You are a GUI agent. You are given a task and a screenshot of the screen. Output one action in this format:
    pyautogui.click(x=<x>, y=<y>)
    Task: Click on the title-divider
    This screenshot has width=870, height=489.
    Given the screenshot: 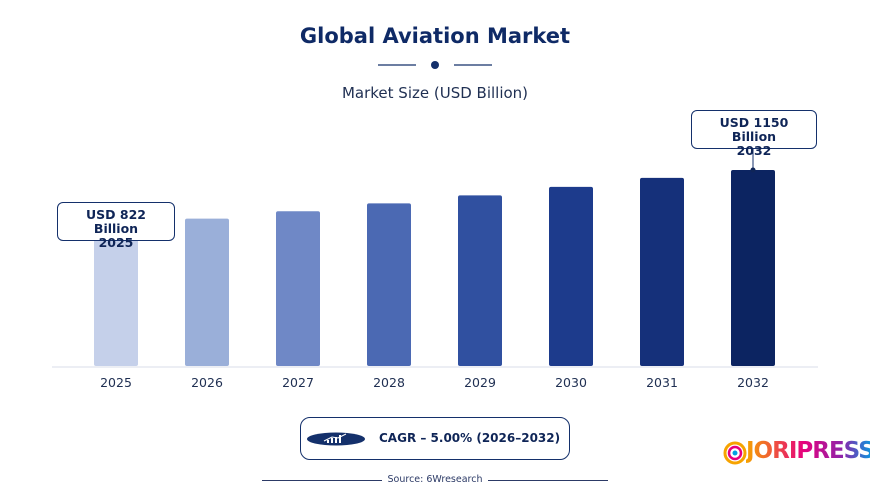 What is the action you would take?
    pyautogui.click(x=435, y=65)
    